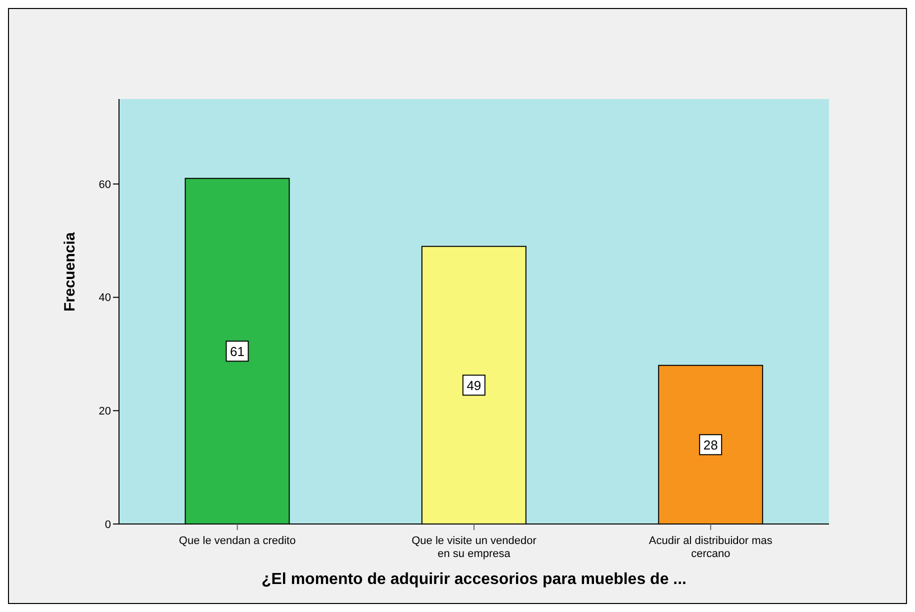  I want to click on x-tick-label: Que le visite un vendedor en su empresa, so click(474, 547).